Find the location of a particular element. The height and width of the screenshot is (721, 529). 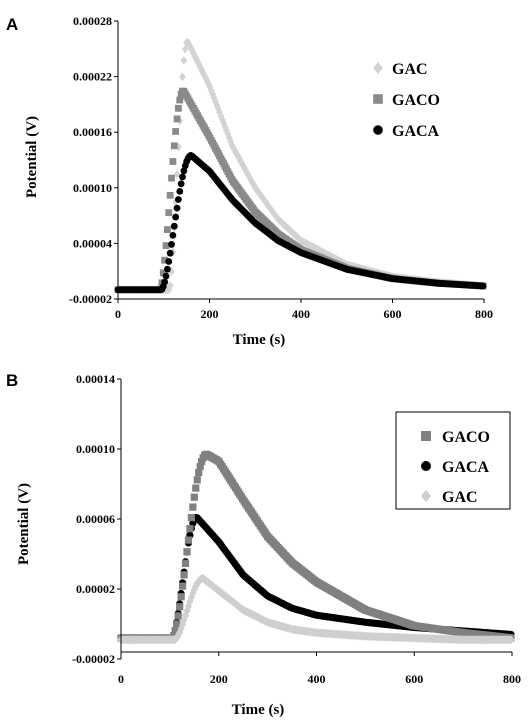

panel-b-y-tick-label: 0.00014 is located at coordinates (95, 379).